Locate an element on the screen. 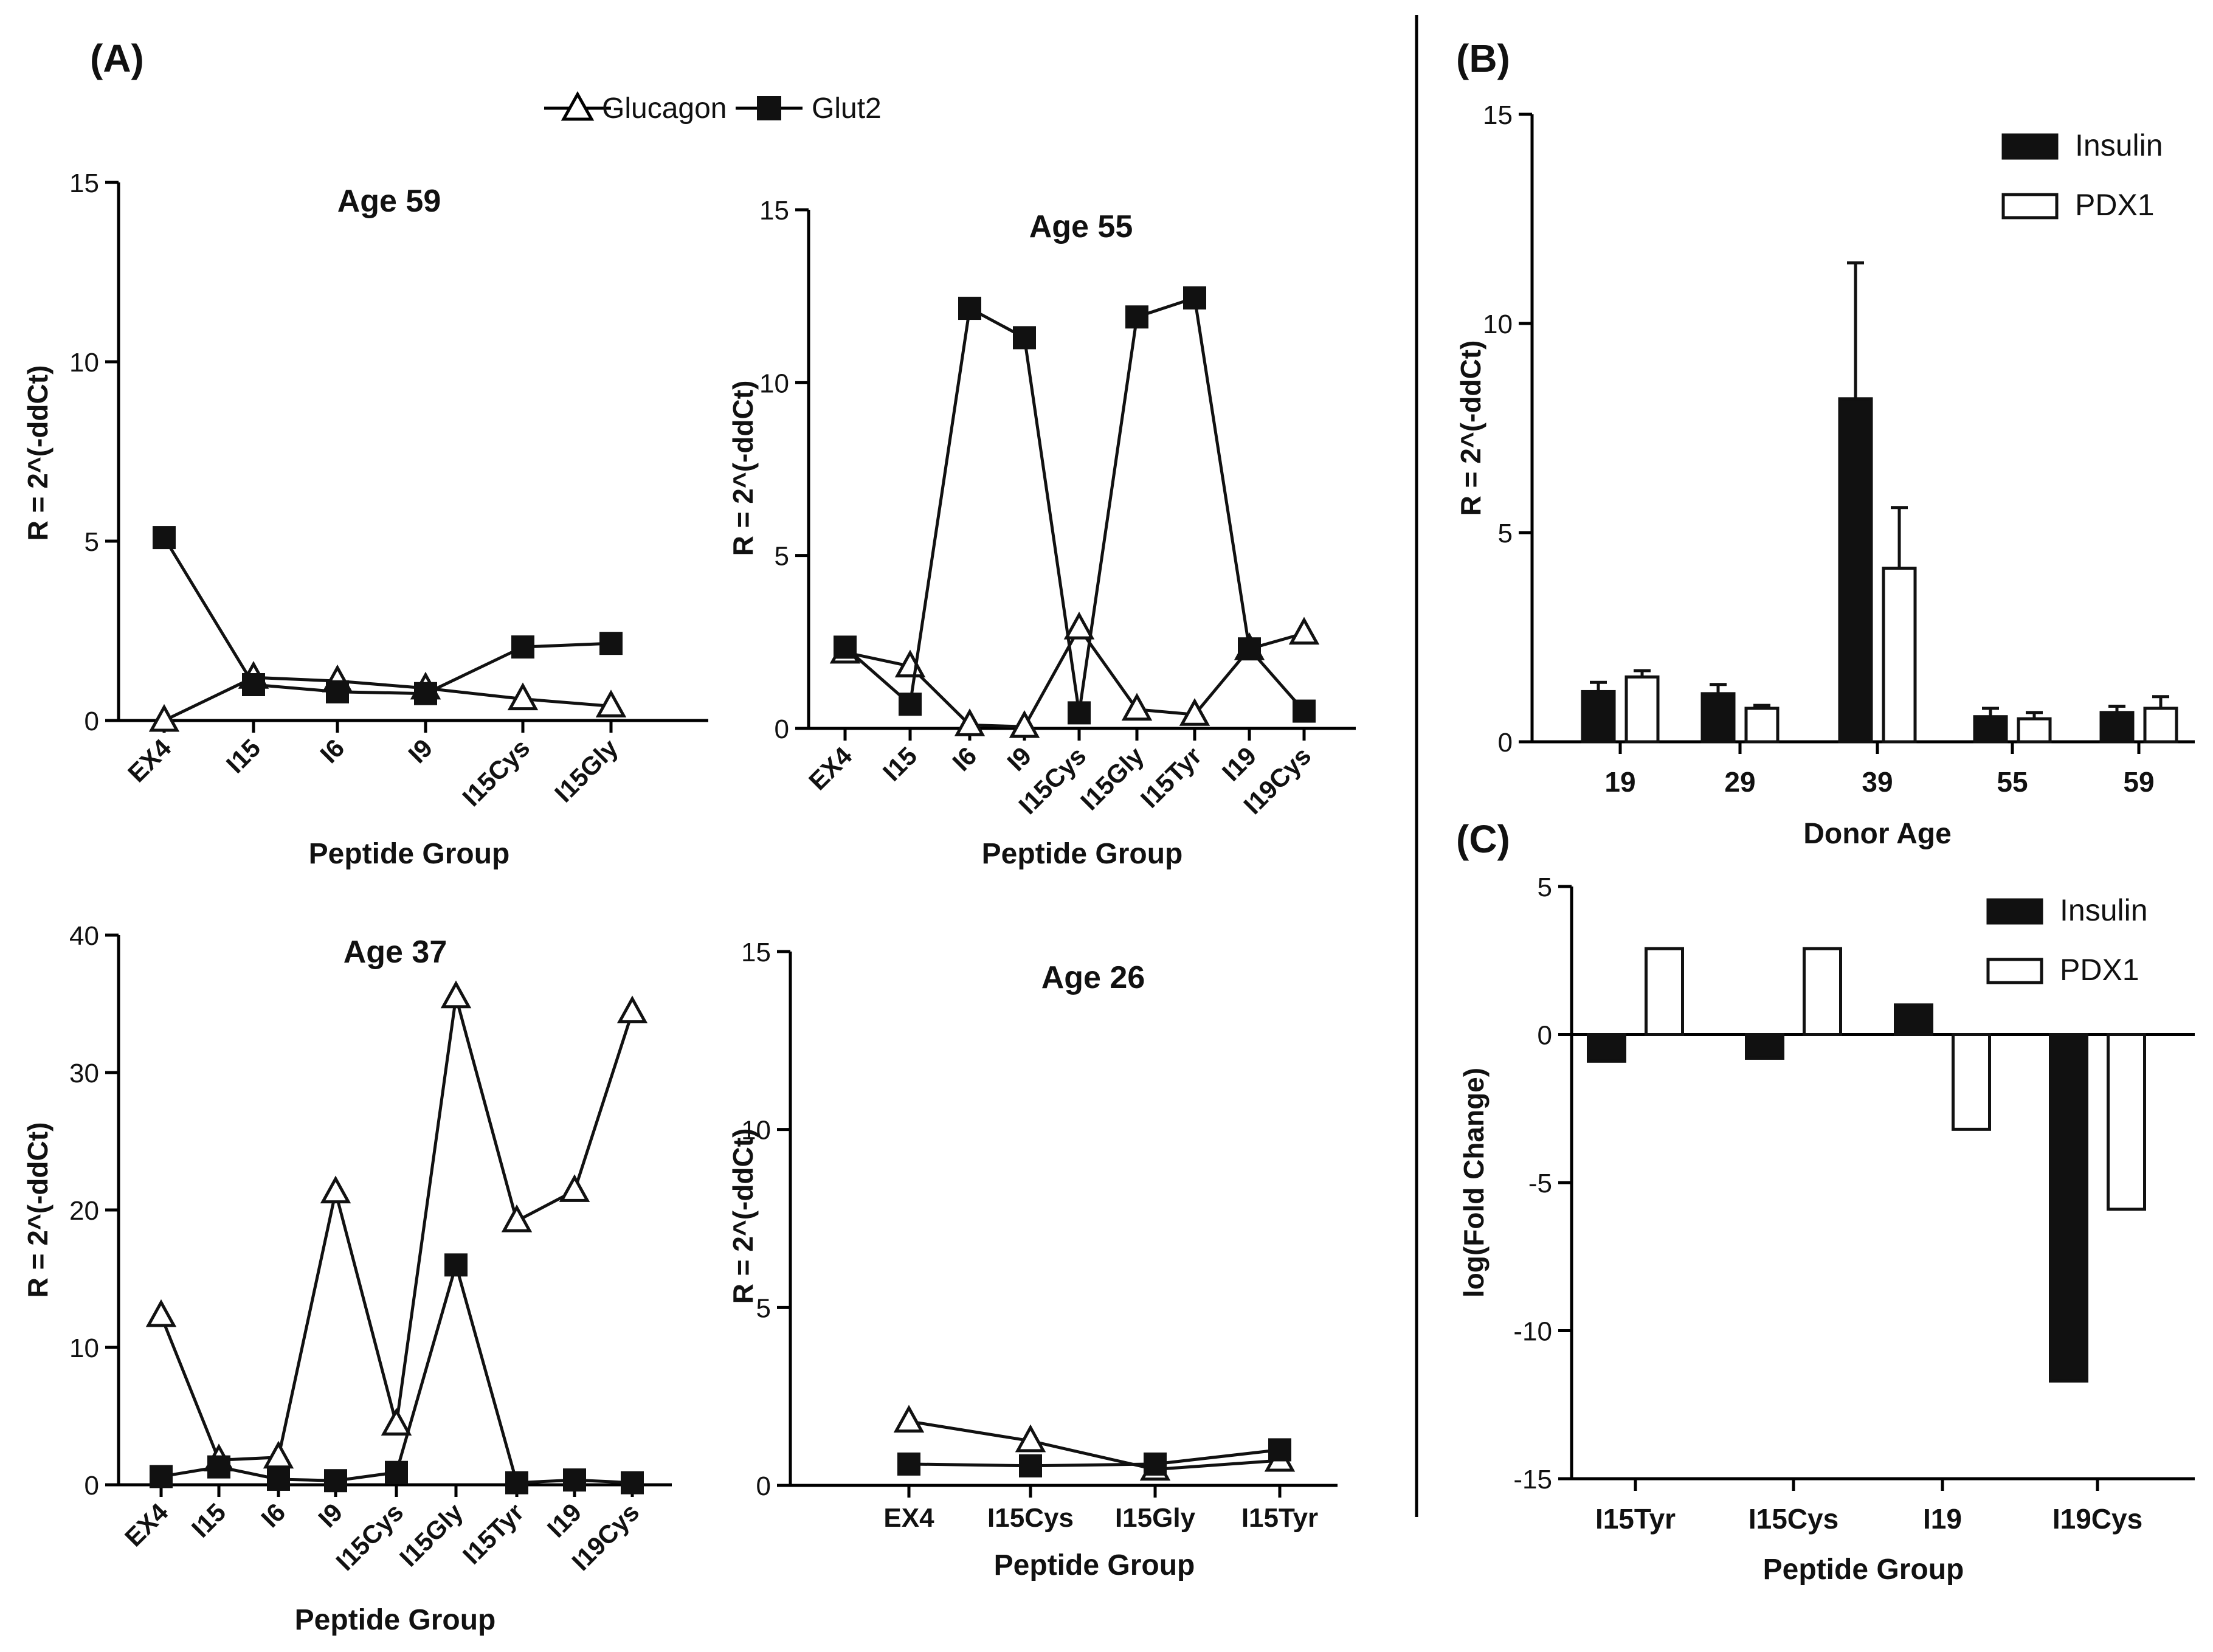 The width and height of the screenshot is (2213, 1652). legend-a: Glucagon Glut2 is located at coordinates (713, 108).